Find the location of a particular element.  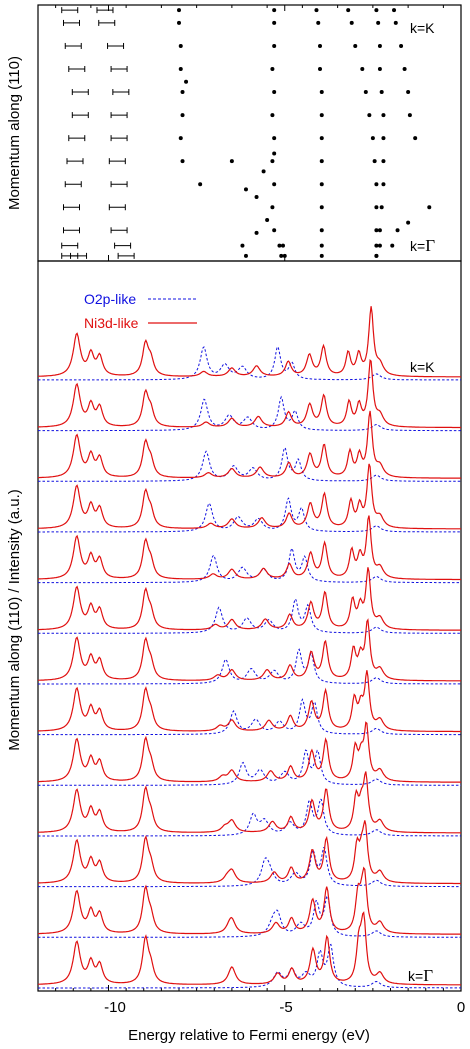

top-kK-label: k=K is located at coordinates (422, 28).